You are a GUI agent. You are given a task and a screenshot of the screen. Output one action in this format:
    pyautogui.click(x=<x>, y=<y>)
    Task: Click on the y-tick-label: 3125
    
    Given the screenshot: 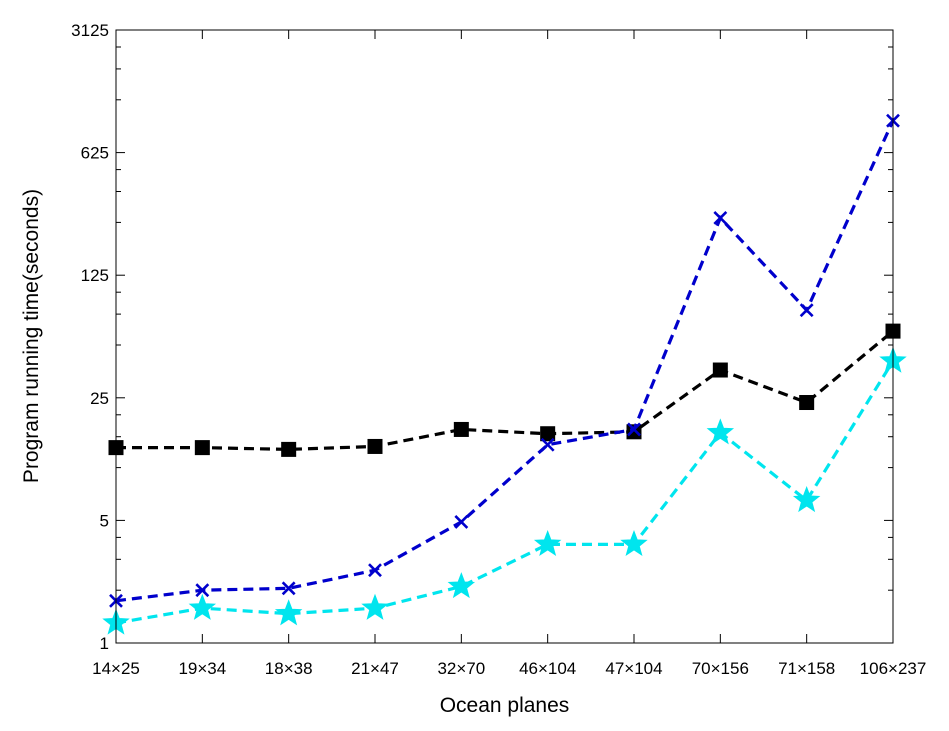 What is the action you would take?
    pyautogui.click(x=90, y=30)
    